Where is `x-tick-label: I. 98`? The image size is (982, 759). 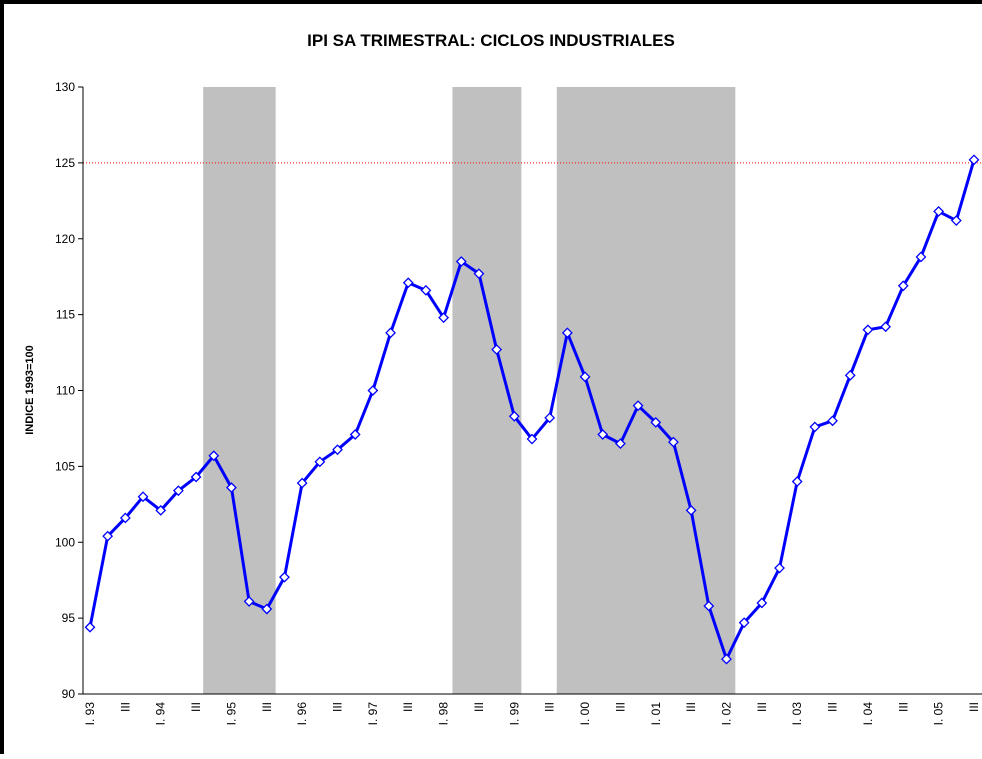
x-tick-label: I. 98 is located at coordinates (444, 714).